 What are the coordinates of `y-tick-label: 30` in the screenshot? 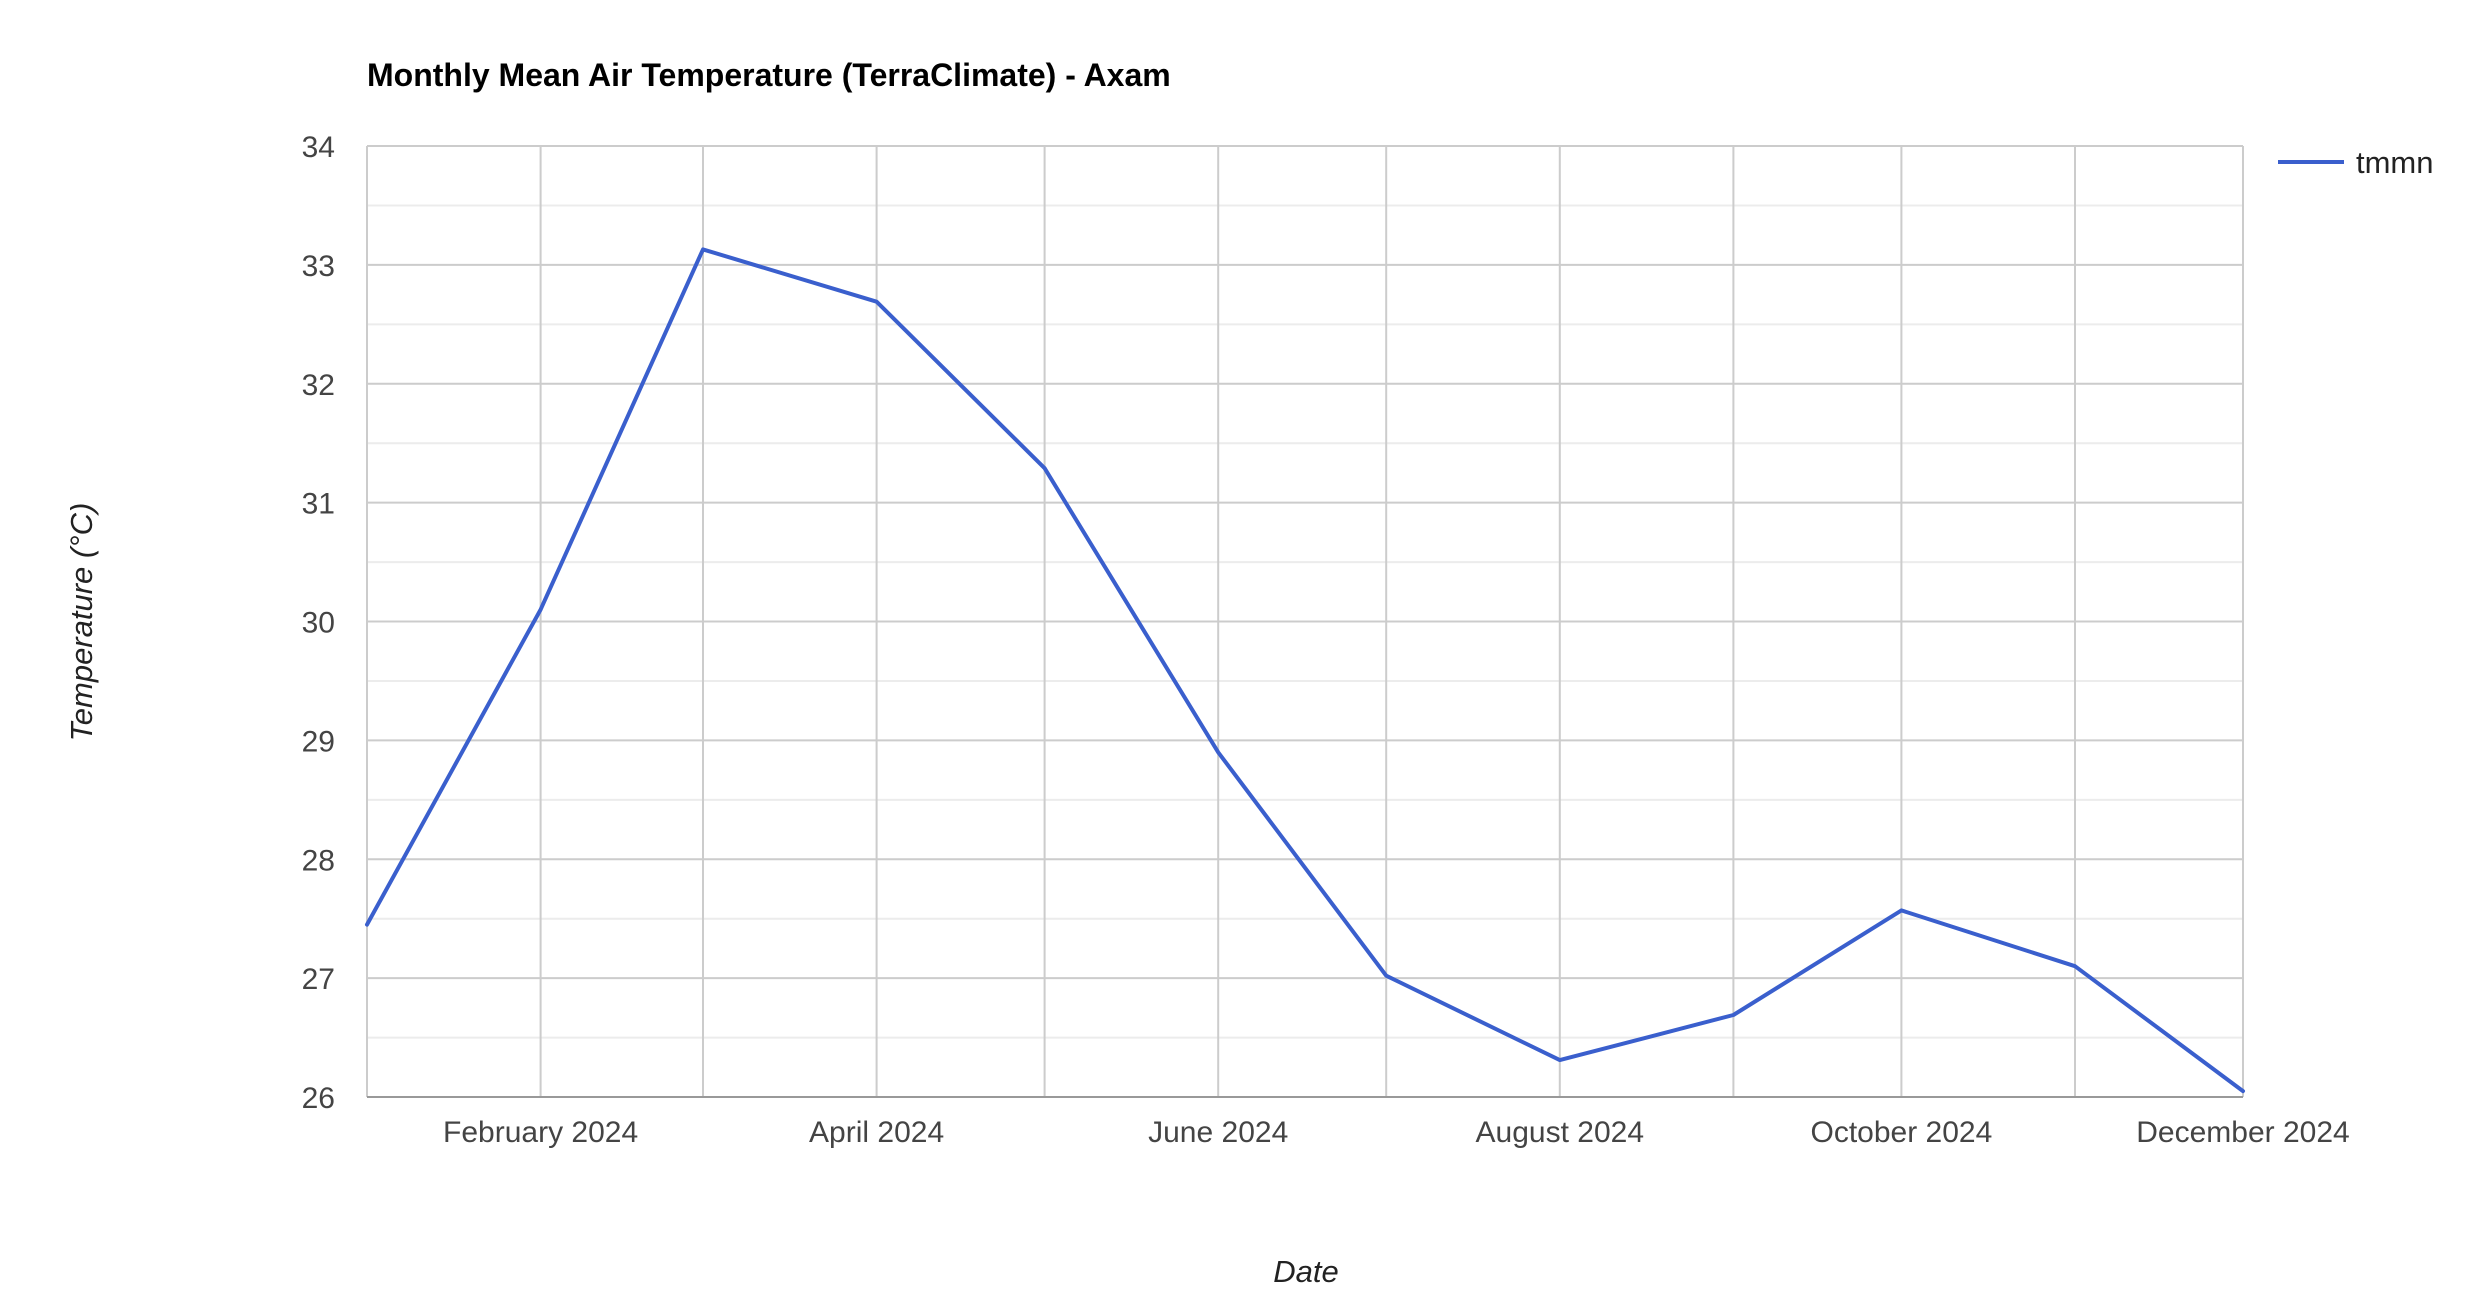 It's located at (318, 623).